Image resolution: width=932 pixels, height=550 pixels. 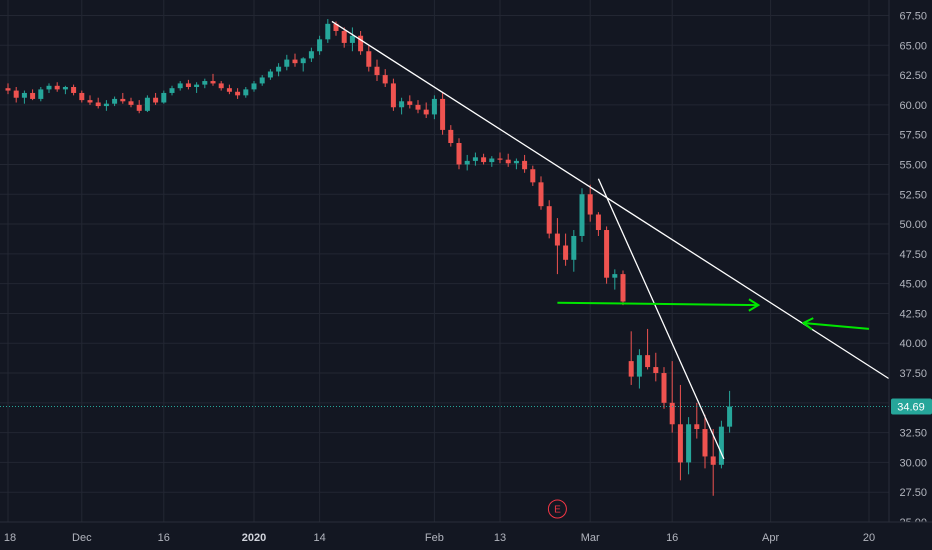 I want to click on last-price-tag-box, so click(x=911, y=406).